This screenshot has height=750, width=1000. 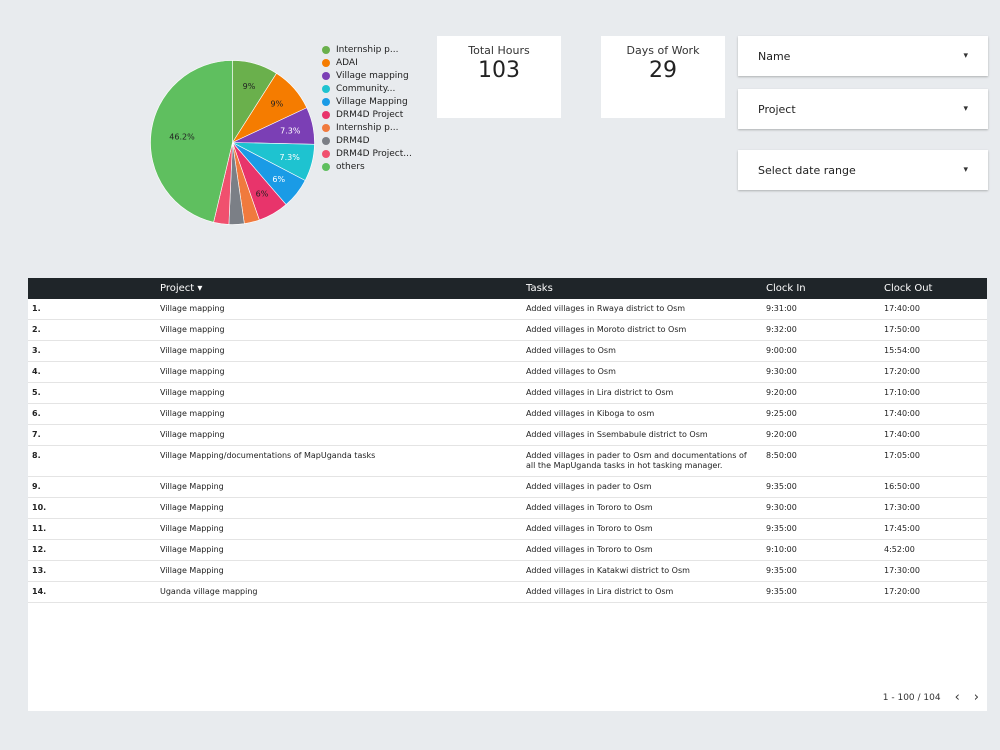 I want to click on row-index: 10., so click(x=92, y=508).